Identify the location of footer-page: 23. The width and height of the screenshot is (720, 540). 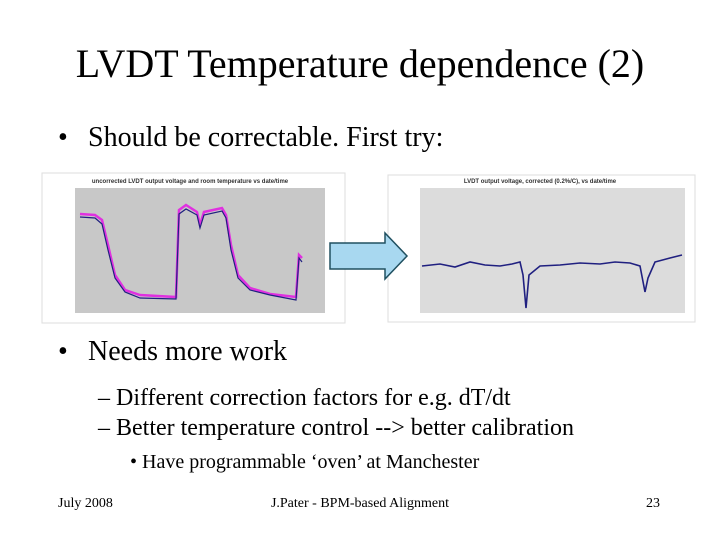
(653, 503).